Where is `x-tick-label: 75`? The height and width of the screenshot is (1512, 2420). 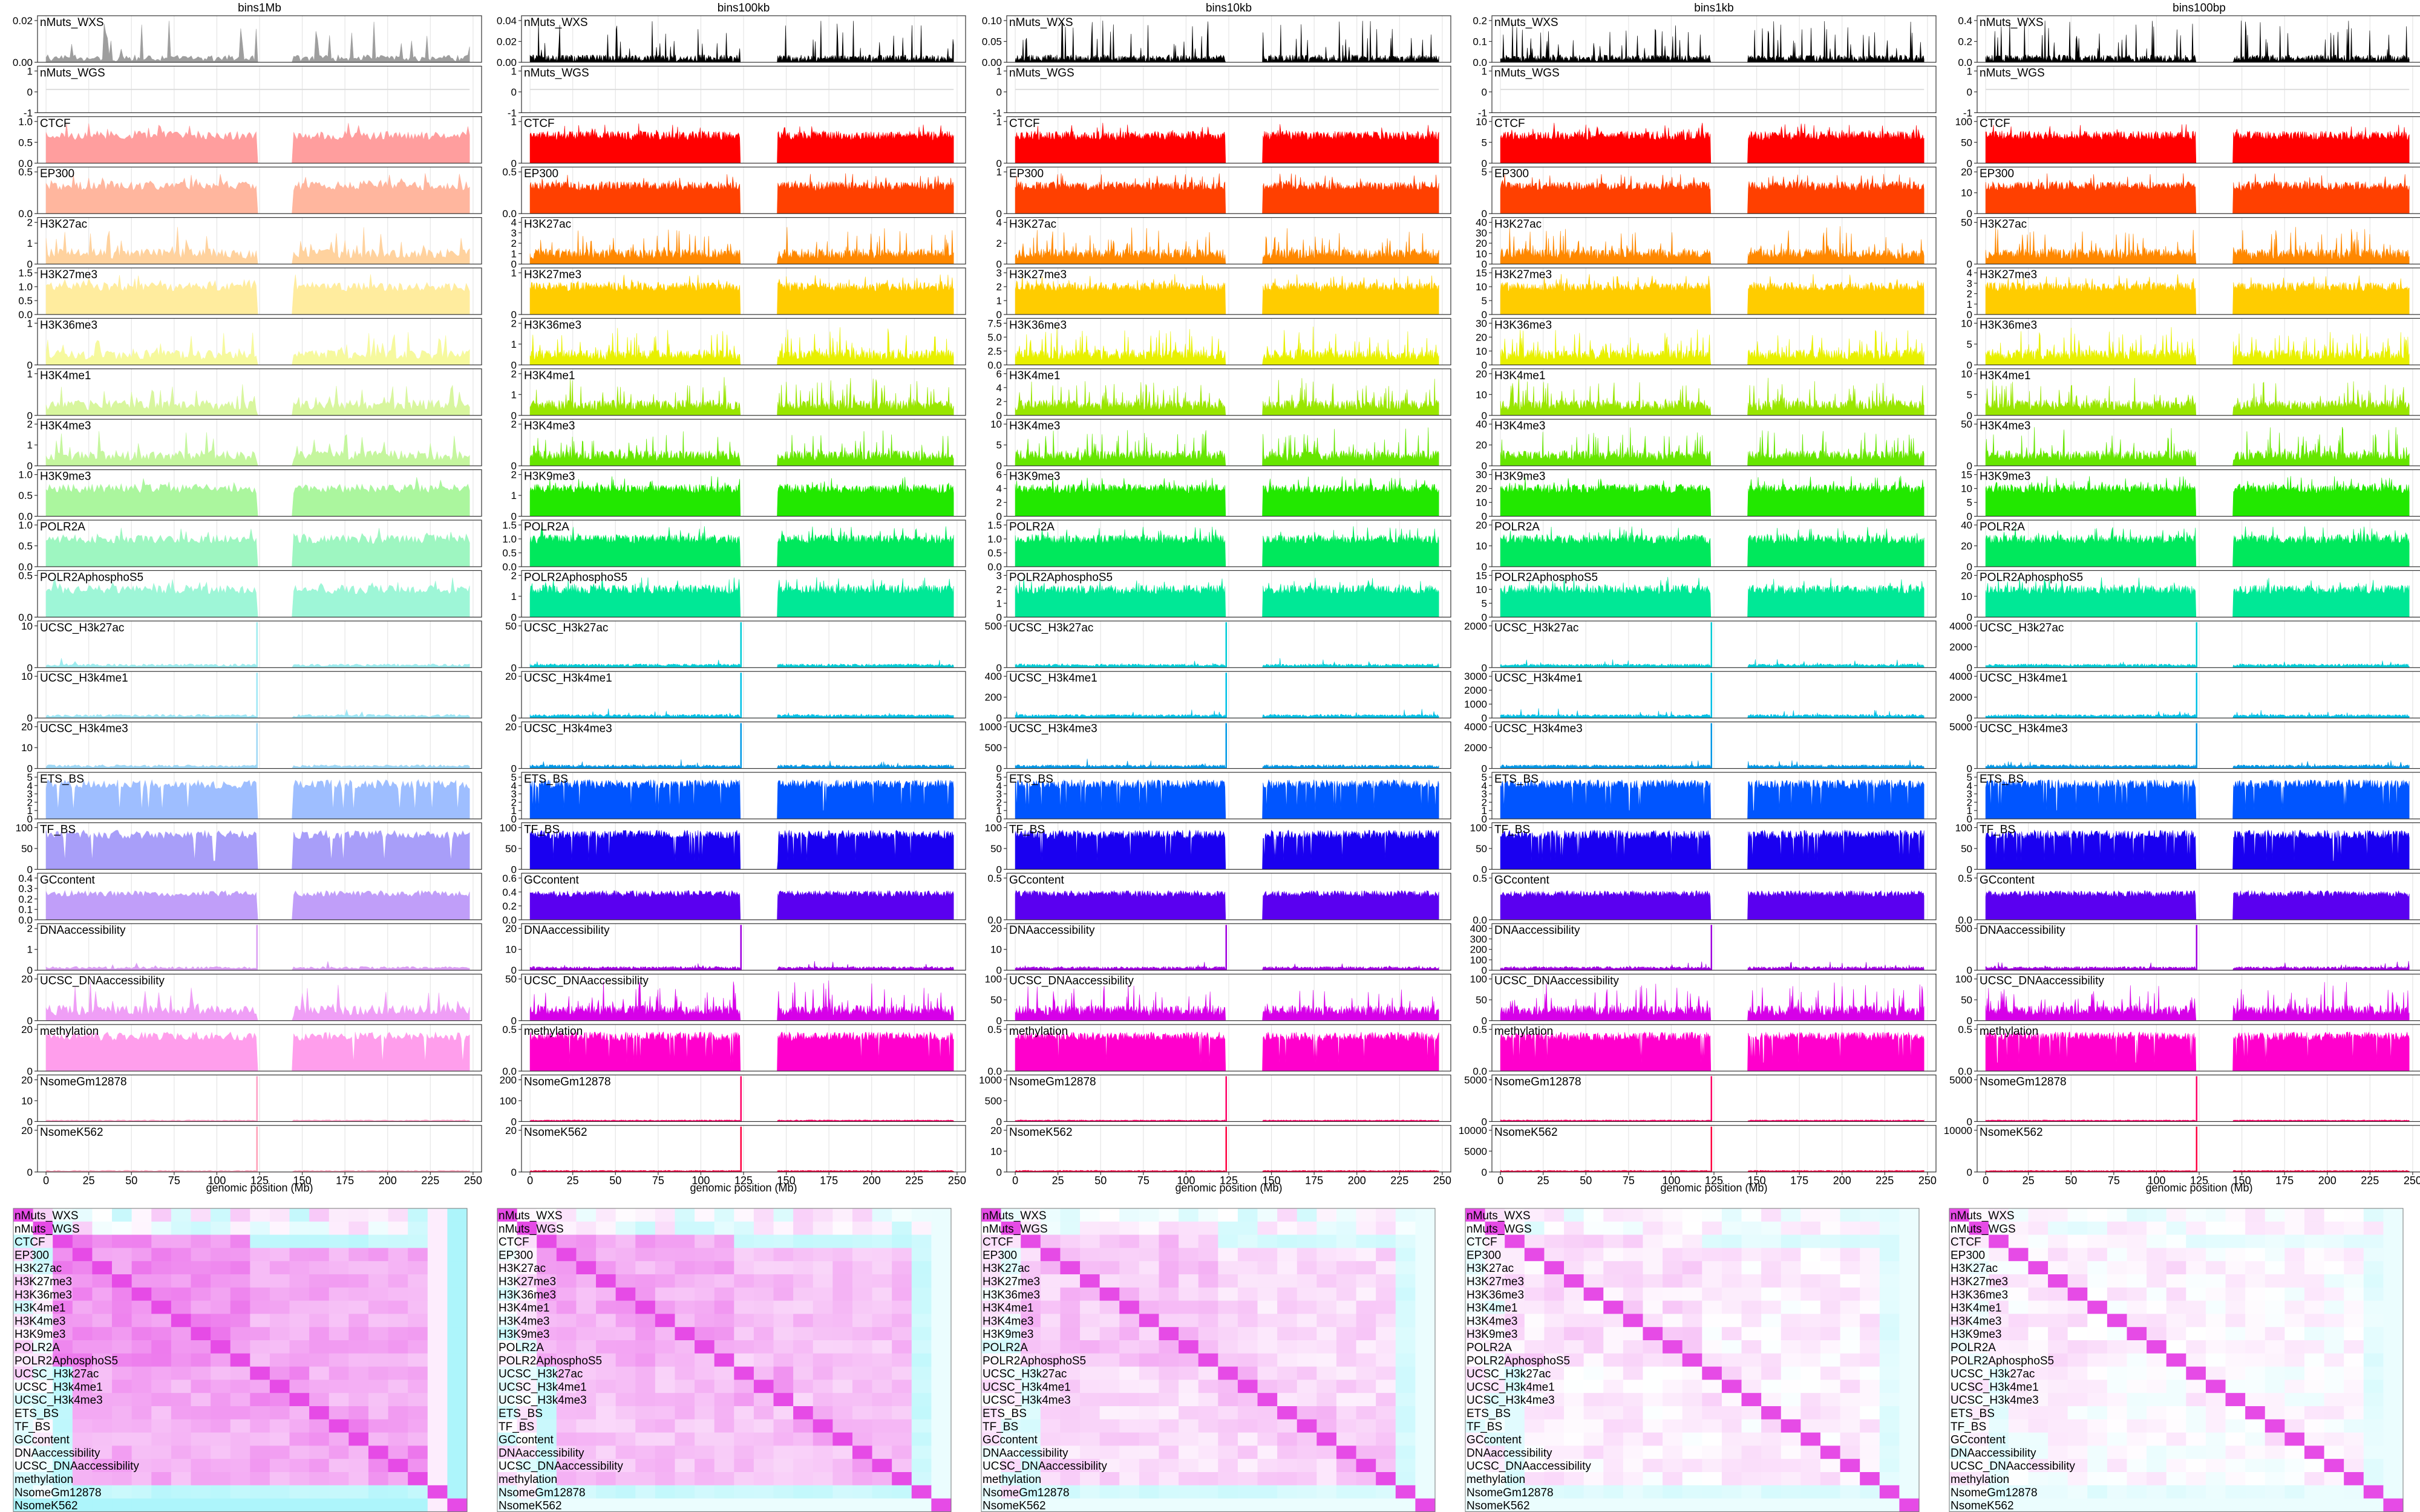 x-tick-label: 75 is located at coordinates (2114, 1181).